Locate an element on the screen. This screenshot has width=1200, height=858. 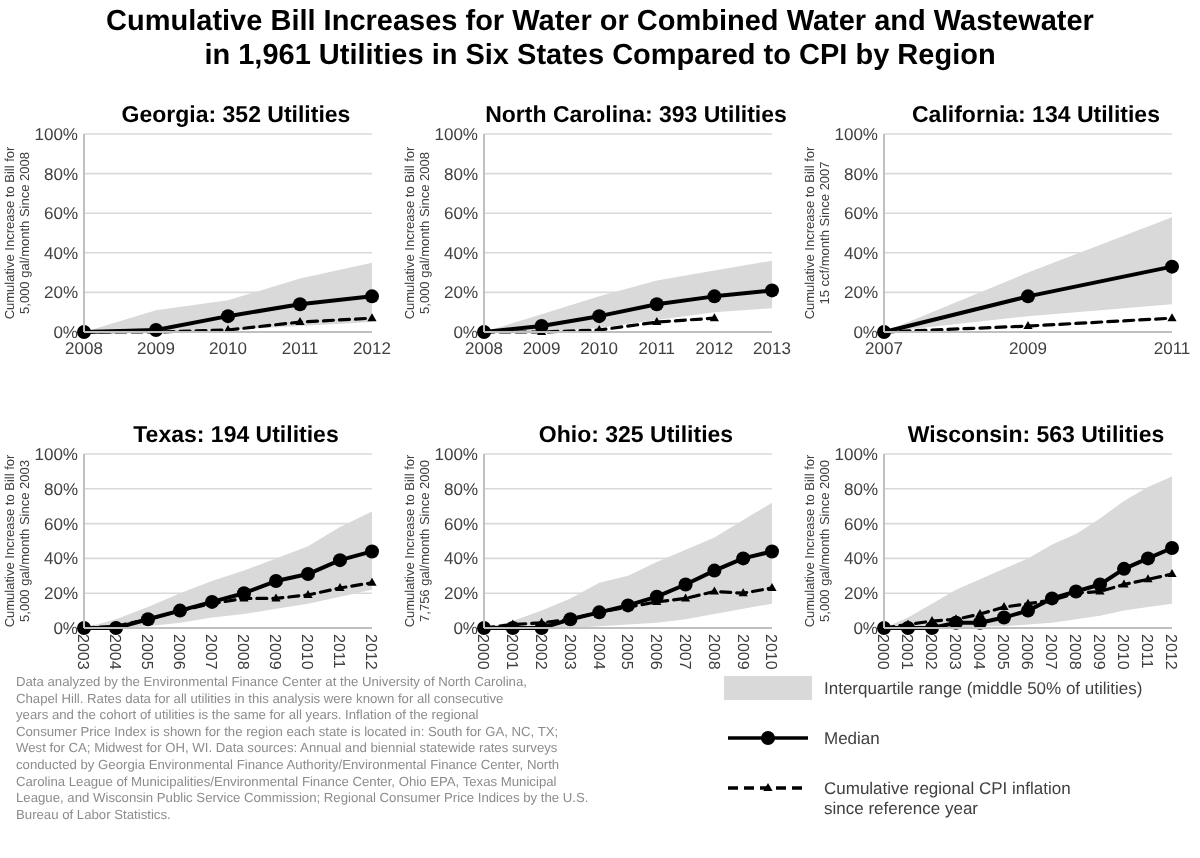
text: Cumulative Bill Increases for Water or Combined Water and Wastewater in 1,961 Utilities in Six States Compared to CPI by Region is located at coordinates (600, 39).